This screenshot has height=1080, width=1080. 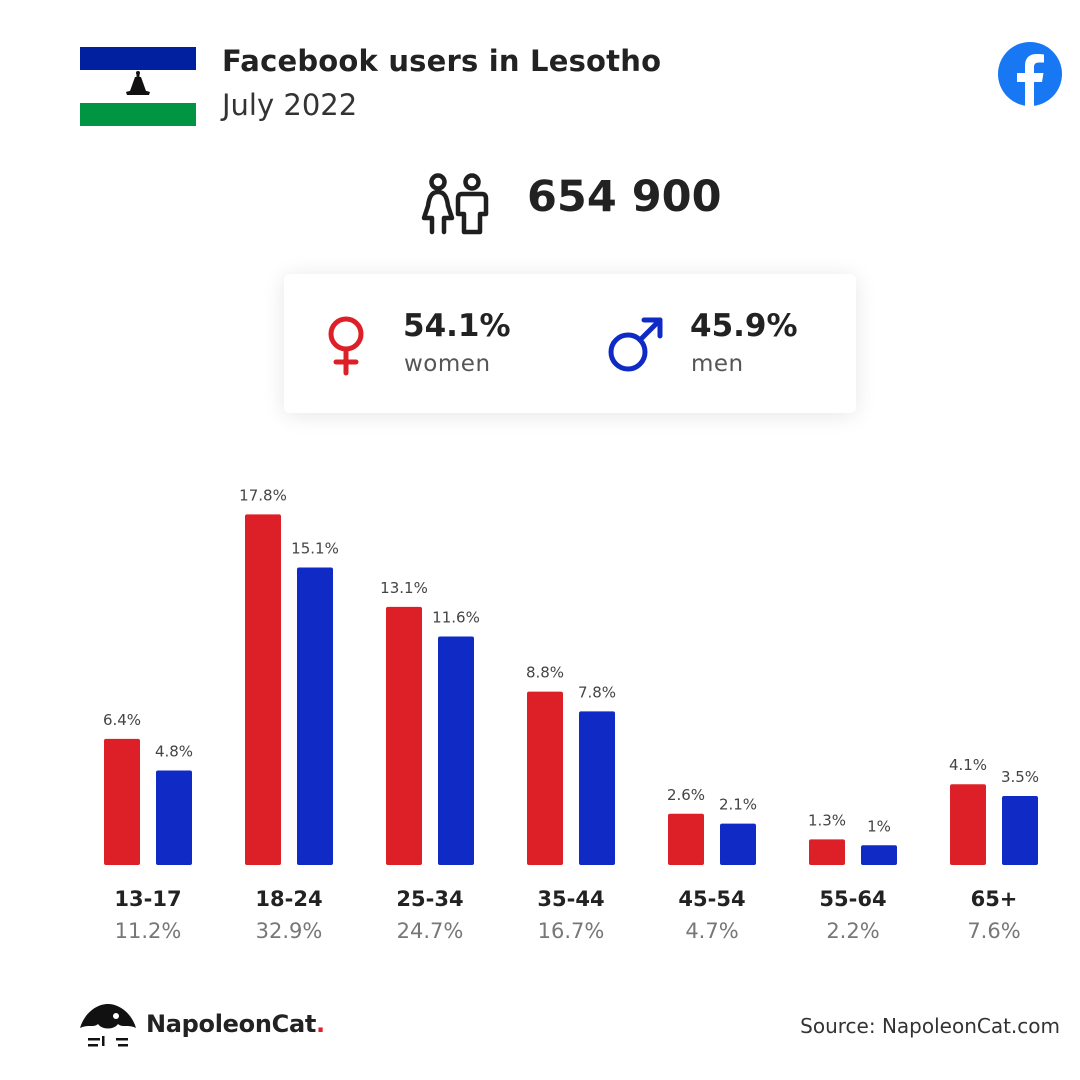 I want to click on age-group-label-55-64: 55-64, so click(x=852, y=899).